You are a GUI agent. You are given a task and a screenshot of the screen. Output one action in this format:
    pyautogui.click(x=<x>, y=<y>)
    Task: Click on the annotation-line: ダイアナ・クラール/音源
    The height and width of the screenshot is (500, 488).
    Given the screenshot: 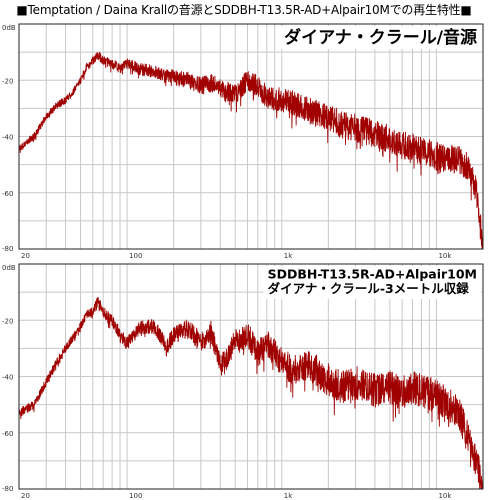 What is the action you would take?
    pyautogui.click(x=380, y=37)
    